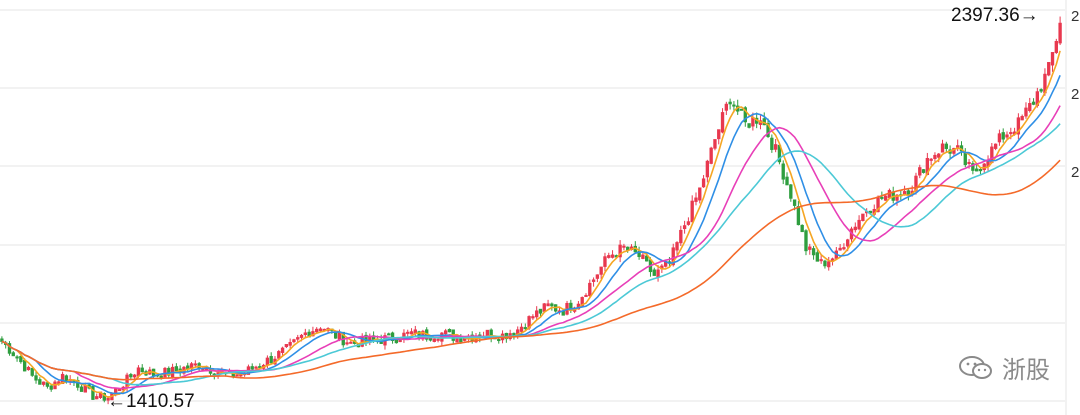 This screenshot has width=1080, height=415. What do you see at coordinates (1026, 370) in the screenshot?
I see `watermark-text: 浙股` at bounding box center [1026, 370].